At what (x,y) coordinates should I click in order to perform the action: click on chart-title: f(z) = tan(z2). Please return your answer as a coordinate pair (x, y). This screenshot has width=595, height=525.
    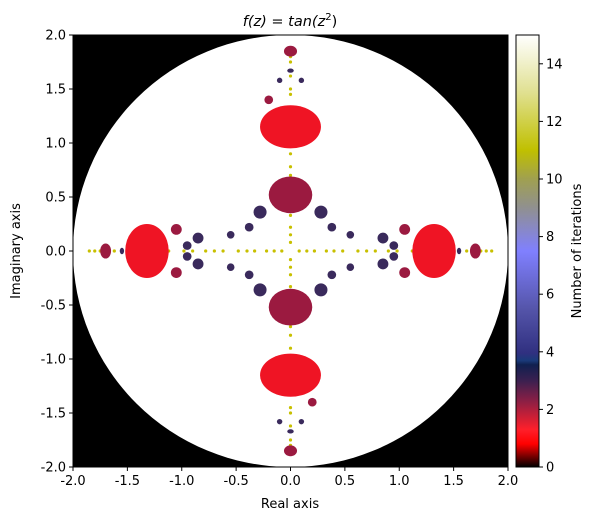
    Looking at the image, I should click on (290, 21).